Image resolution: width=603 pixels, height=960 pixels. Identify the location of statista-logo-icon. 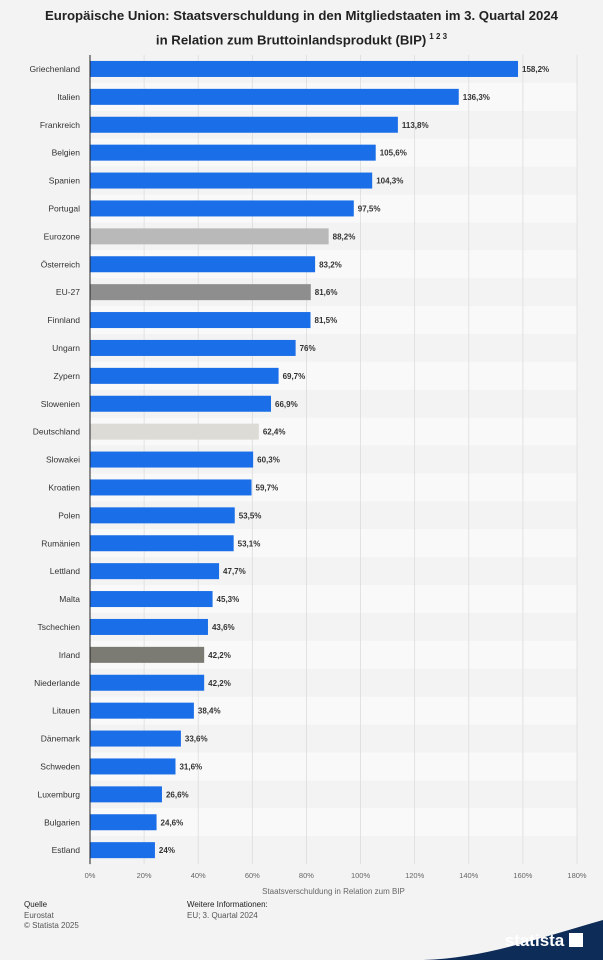
(576, 940).